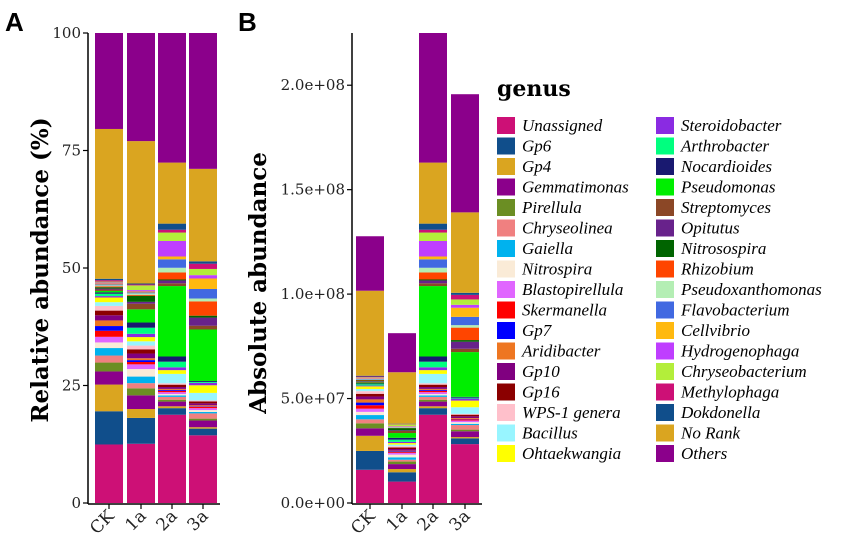  I want to click on y-tick-label: 25, so click(71, 386).